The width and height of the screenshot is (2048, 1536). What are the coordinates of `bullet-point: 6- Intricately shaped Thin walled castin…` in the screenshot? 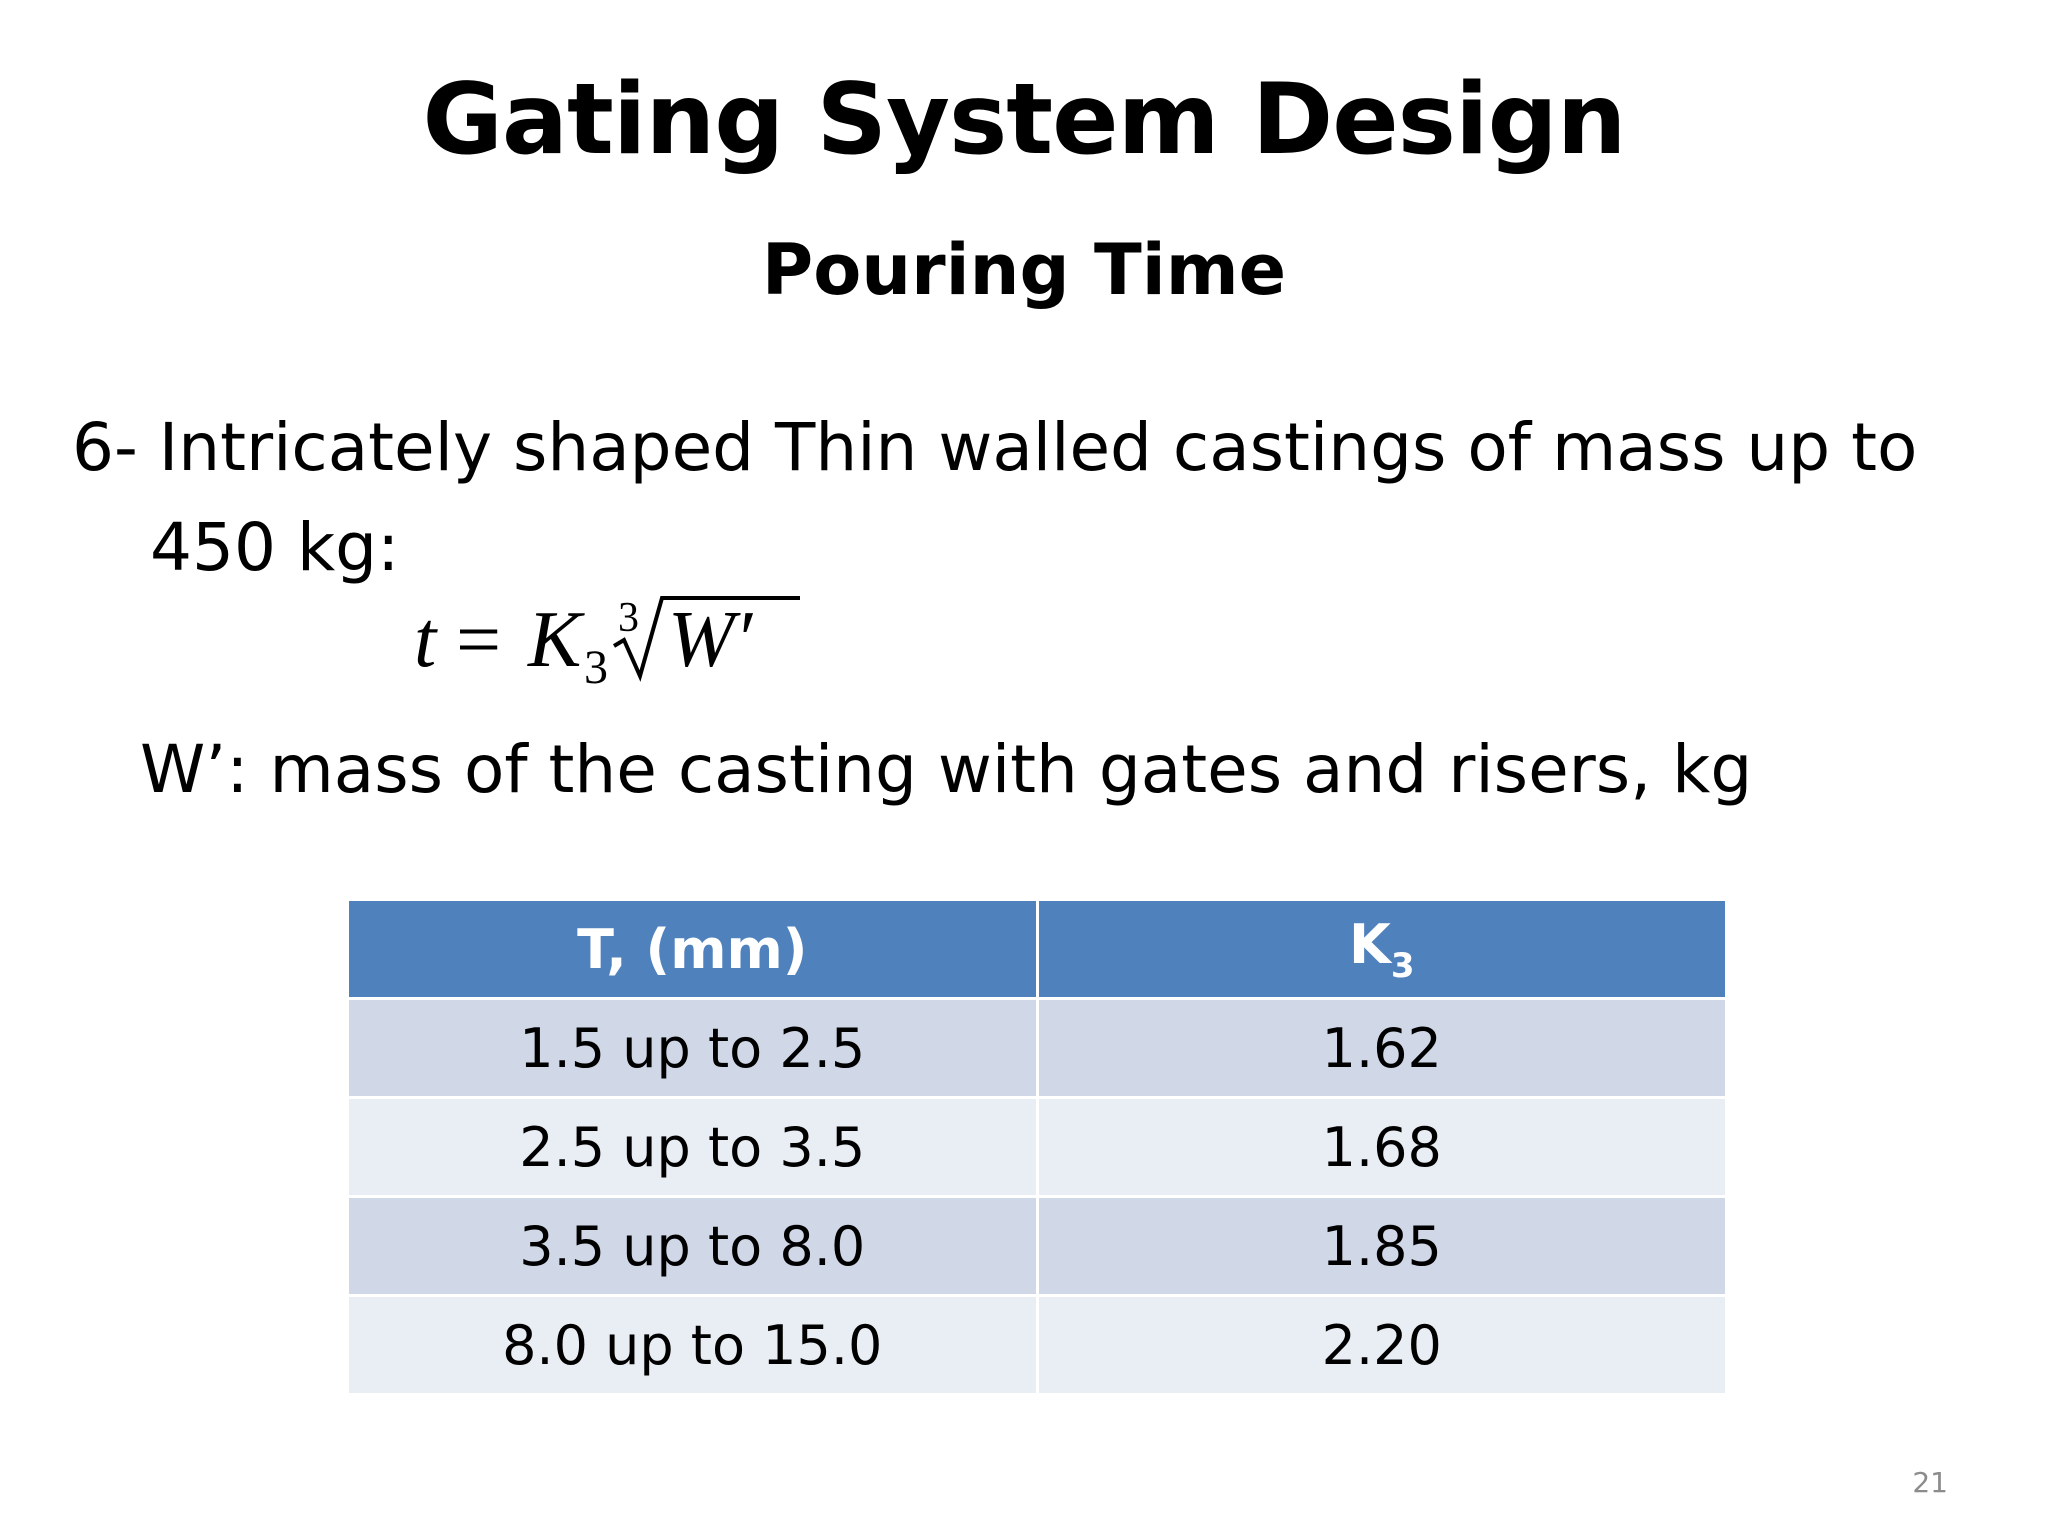 It's located at (1022, 498).